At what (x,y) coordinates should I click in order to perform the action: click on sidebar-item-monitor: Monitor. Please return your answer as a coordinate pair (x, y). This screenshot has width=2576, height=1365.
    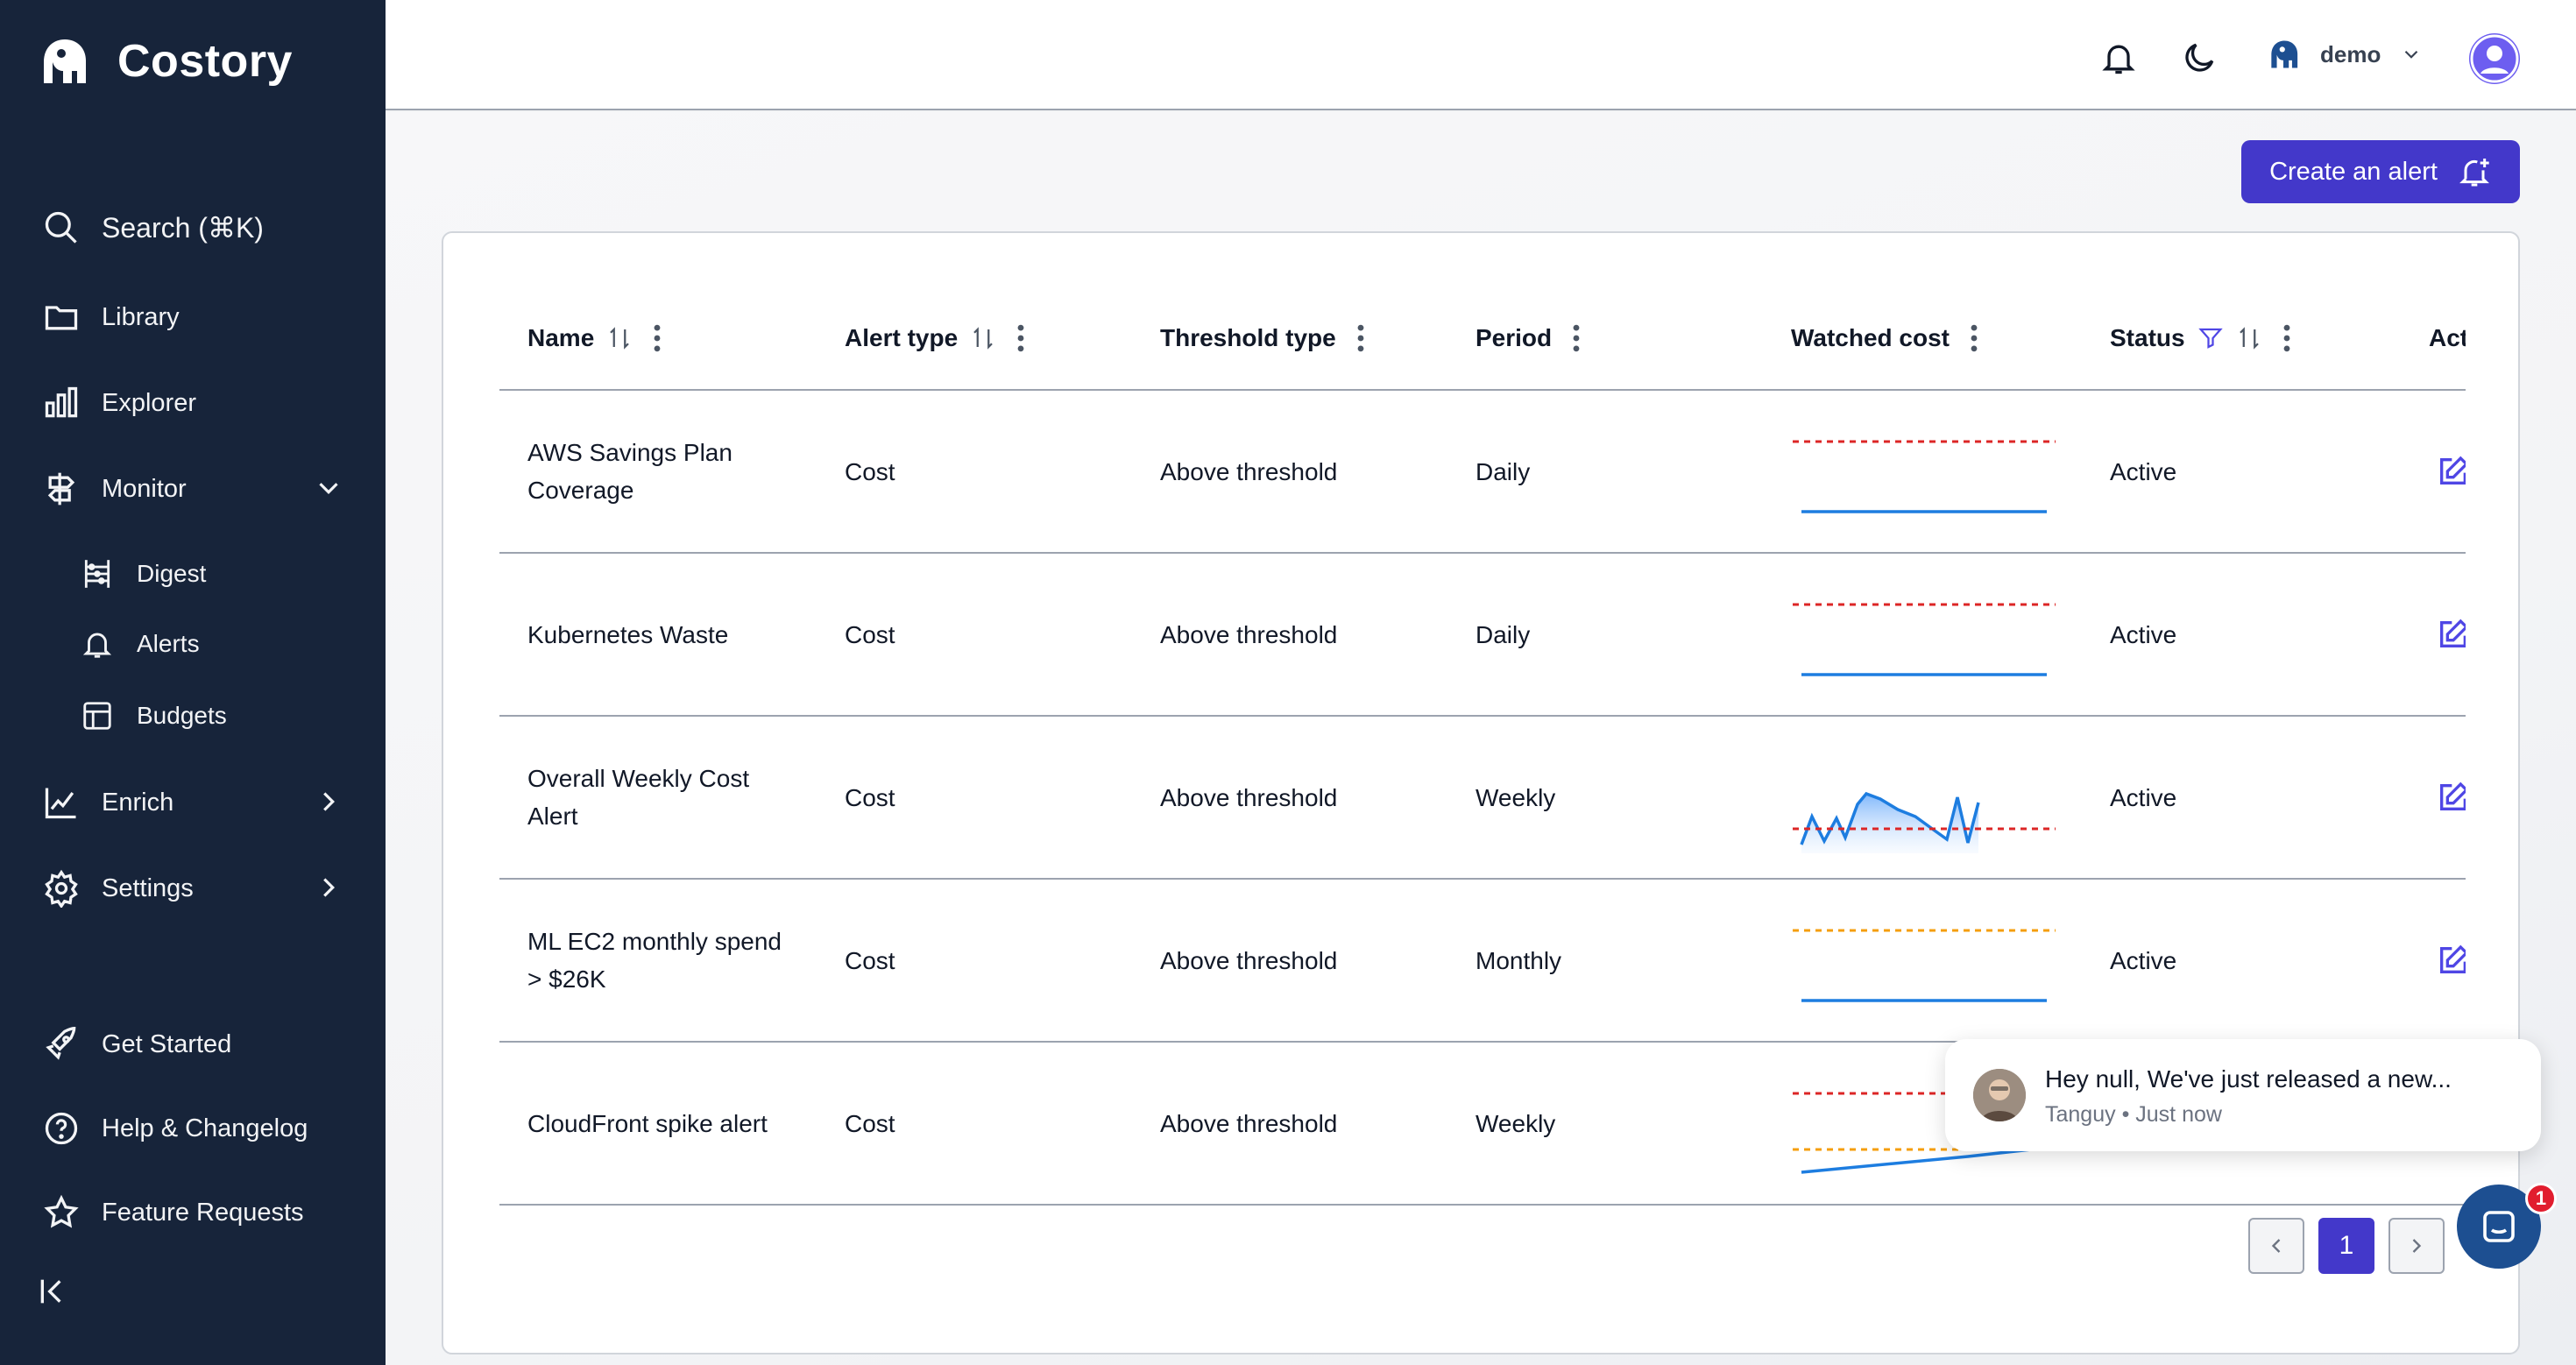
    Looking at the image, I should click on (114, 489).